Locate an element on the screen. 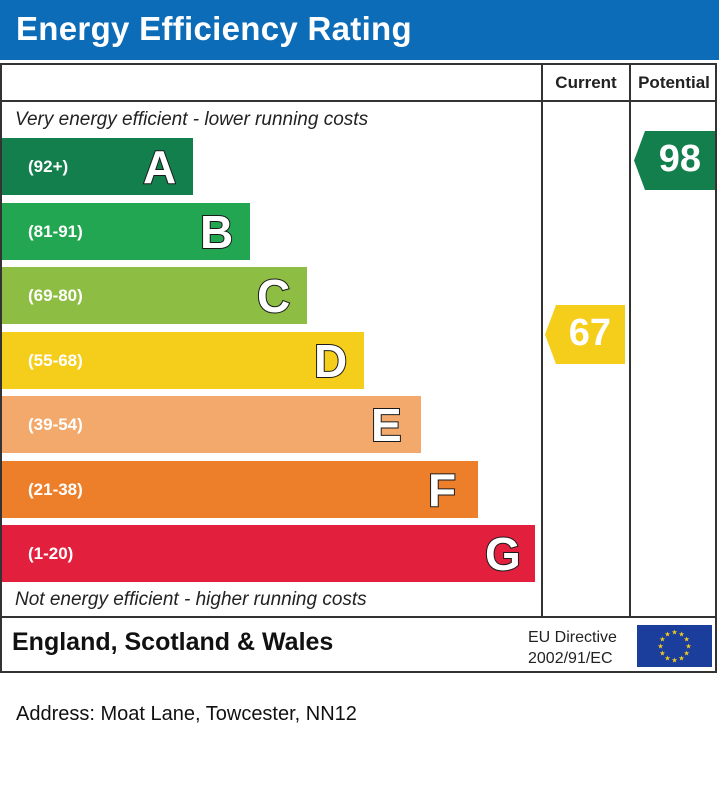 This screenshot has width=719, height=805. potential-rating-value: 98 is located at coordinates (679, 159).